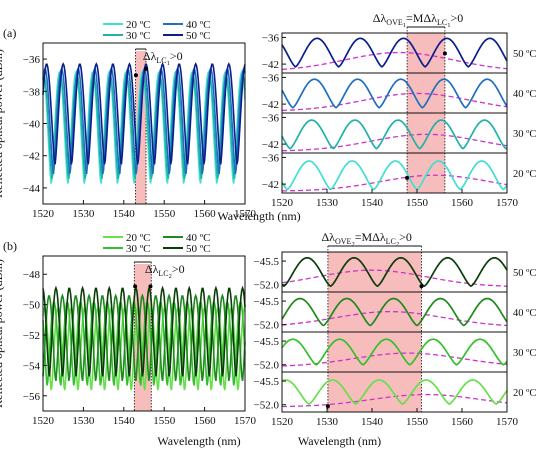 Image resolution: width=550 pixels, height=451 pixels. Describe the element at coordinates (10, 246) in the screenshot. I see `panel-label: (b)` at that location.